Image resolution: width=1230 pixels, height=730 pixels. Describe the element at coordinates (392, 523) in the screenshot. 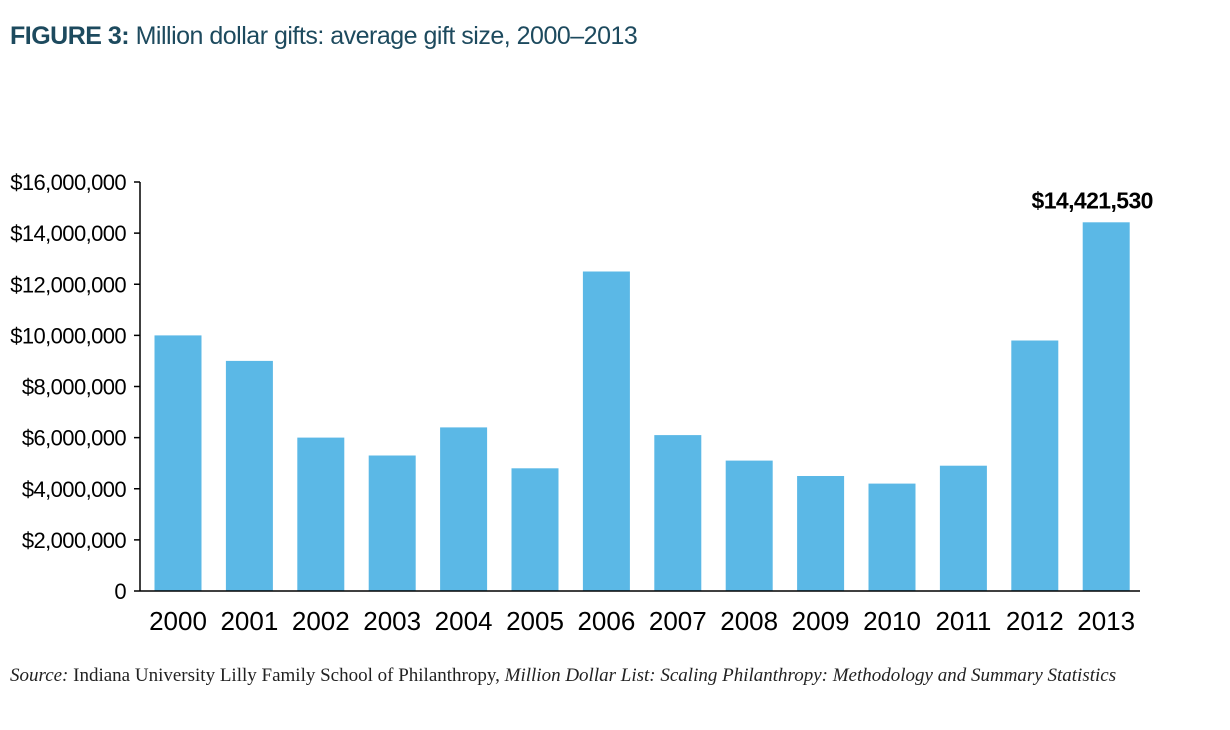

I see `bar-2003` at that location.